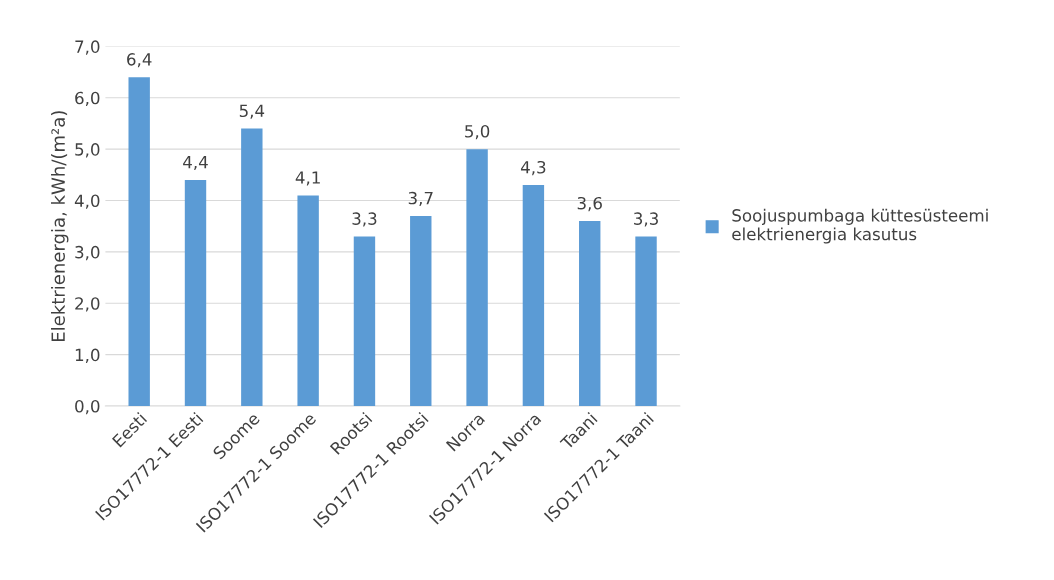  What do you see at coordinates (87, 47) in the screenshot?
I see `y-tick-label: 7,0` at bounding box center [87, 47].